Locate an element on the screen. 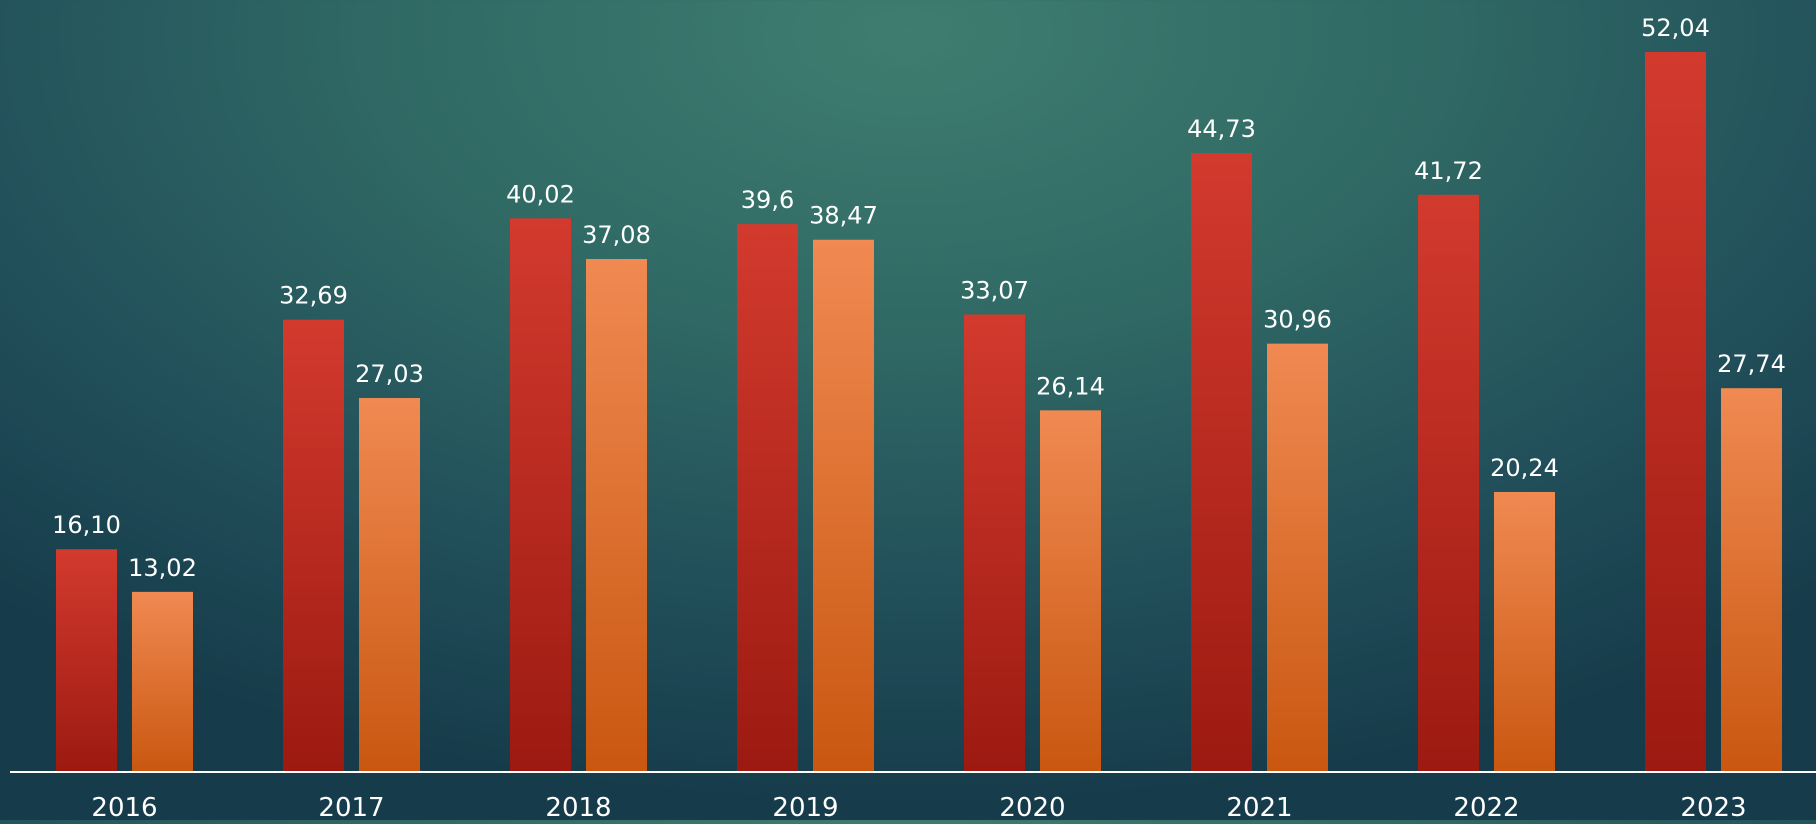 The image size is (1816, 824). data-label-2020-series-2: 26,14 is located at coordinates (1070, 386).